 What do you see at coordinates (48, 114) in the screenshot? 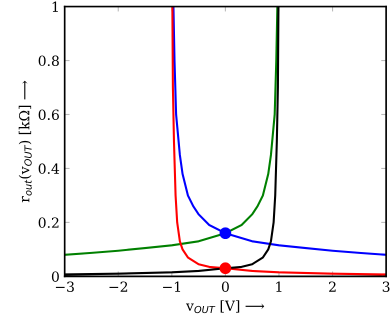
I see `y-tick-label: 0.6` at bounding box center [48, 114].